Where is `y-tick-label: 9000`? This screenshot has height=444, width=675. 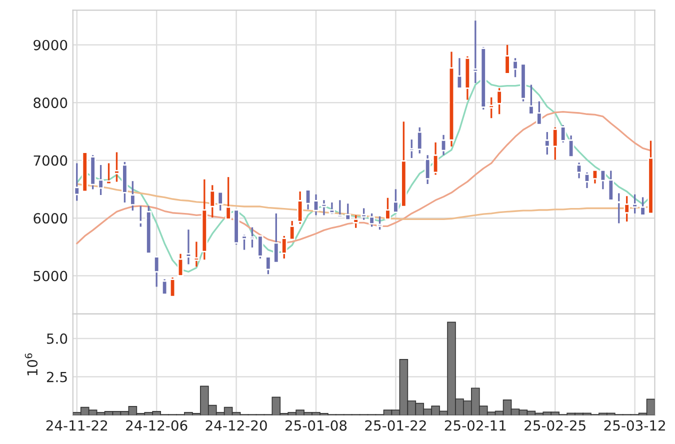 y-tick-label: 9000 is located at coordinates (51, 45).